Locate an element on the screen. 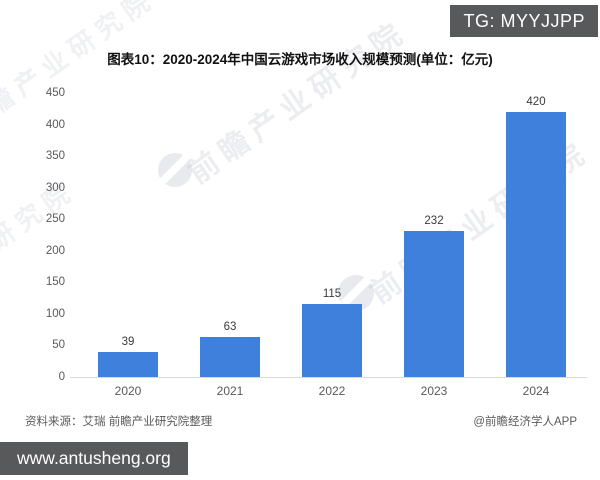 This screenshot has width=600, height=480. y-tick-label: 200 is located at coordinates (55, 250).